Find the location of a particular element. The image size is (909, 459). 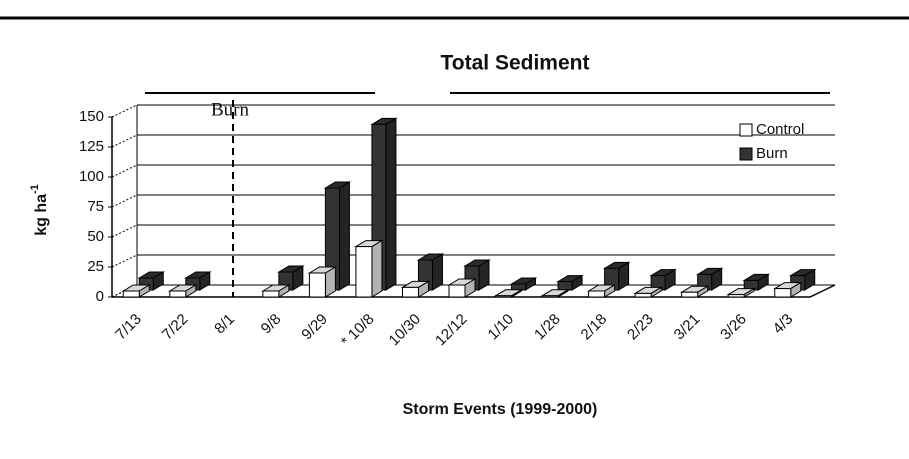

x-tick-label: 9/8 is located at coordinates (271, 324).